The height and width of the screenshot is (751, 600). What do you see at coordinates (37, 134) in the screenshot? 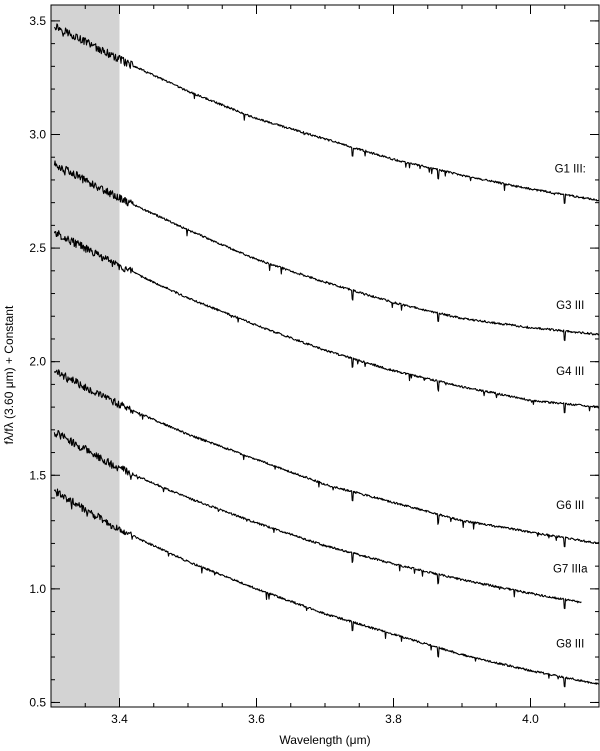
I see `y-tick-label: 3.0` at bounding box center [37, 134].